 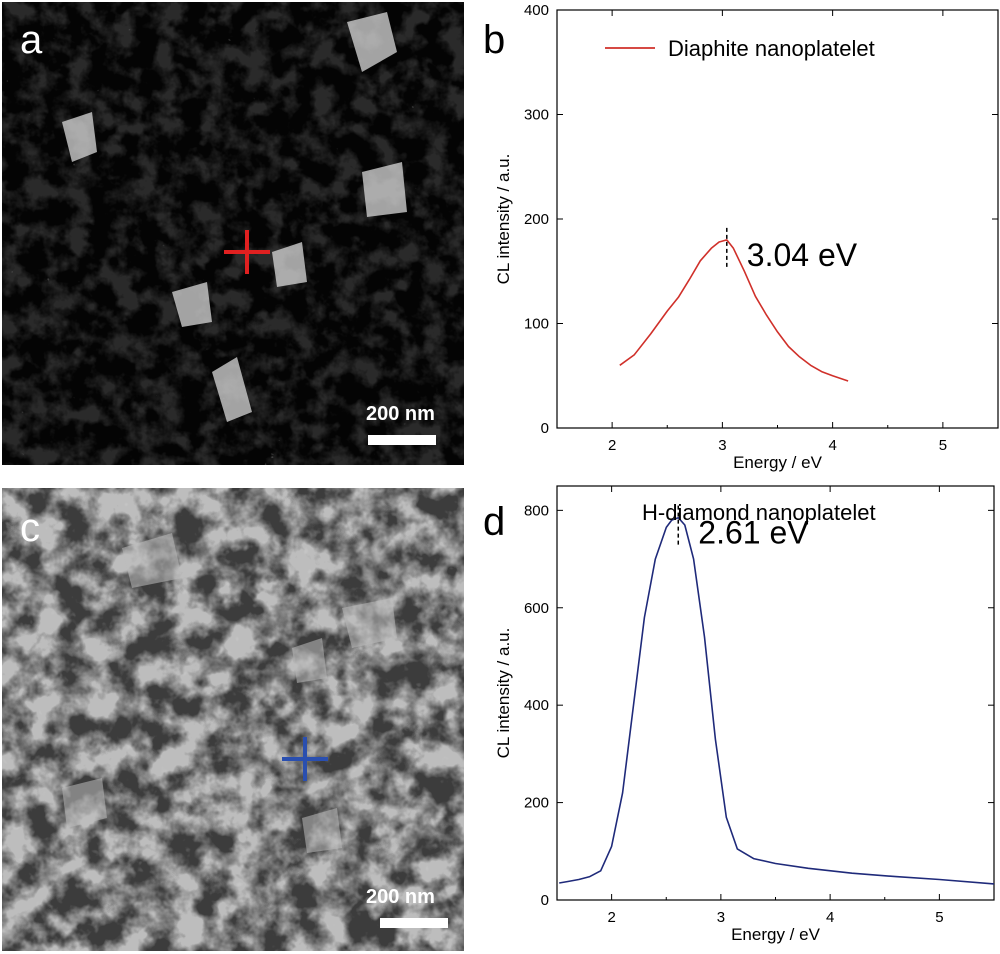 I want to click on scale-bar-label-a: 200 nm, so click(x=400, y=414).